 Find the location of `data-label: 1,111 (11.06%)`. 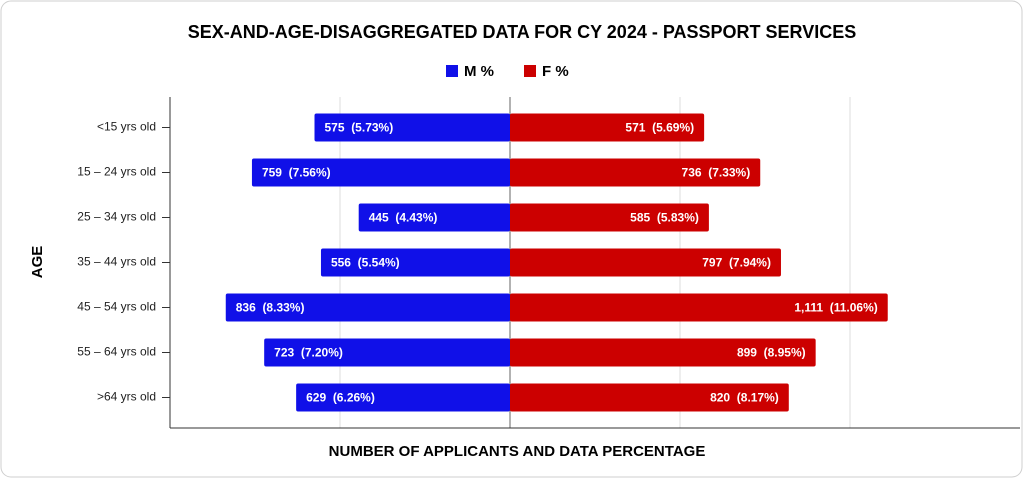

data-label: 1,111 (11.06%) is located at coordinates (835, 308).